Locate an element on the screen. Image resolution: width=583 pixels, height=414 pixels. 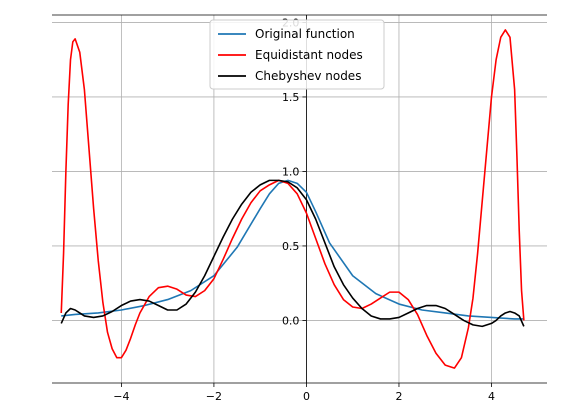
y-tick-label-1: 0.5 is located at coordinates (291, 246).